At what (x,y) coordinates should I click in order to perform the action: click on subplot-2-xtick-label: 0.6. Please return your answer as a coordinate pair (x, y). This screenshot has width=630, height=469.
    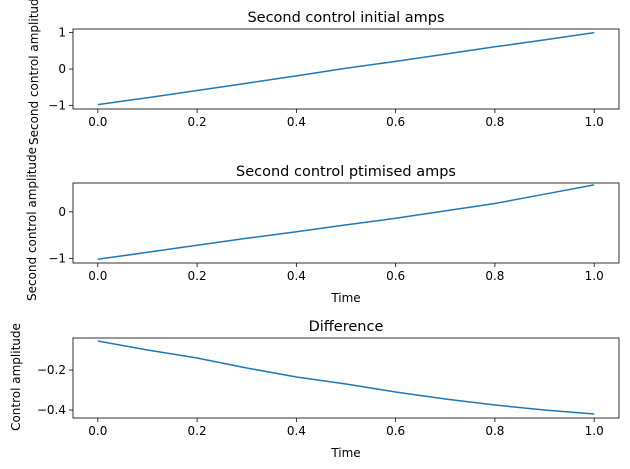
    Looking at the image, I should click on (395, 276).